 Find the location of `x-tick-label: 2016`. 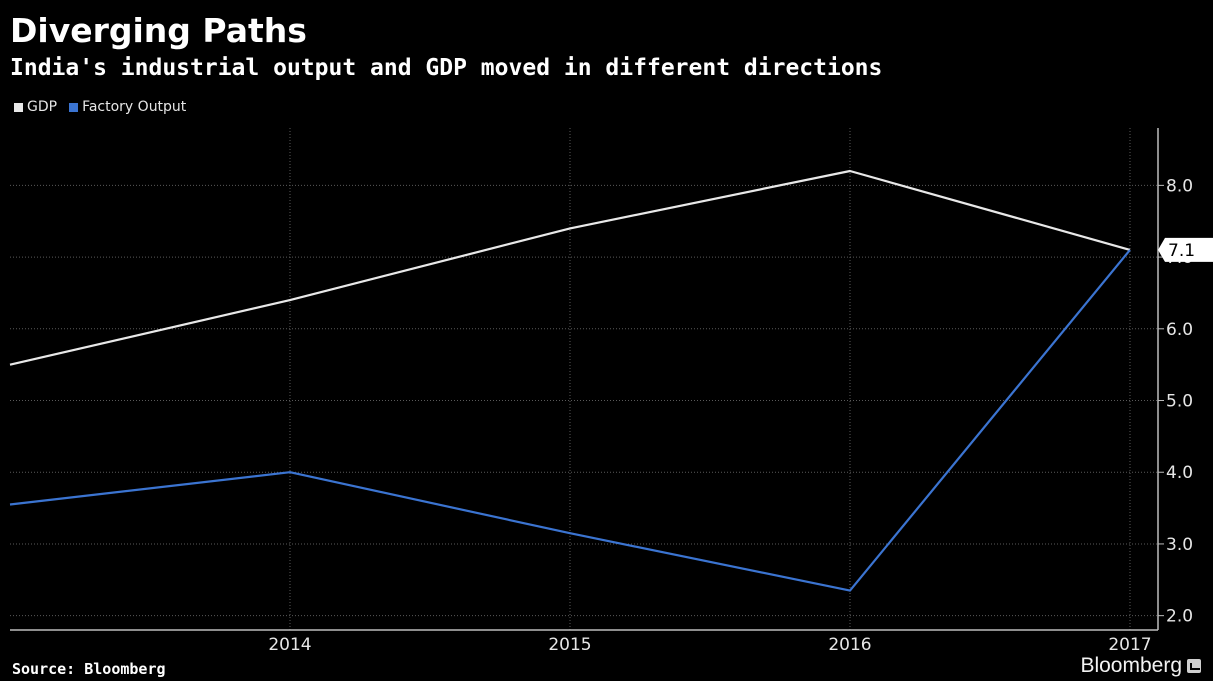

x-tick-label: 2016 is located at coordinates (849, 645).